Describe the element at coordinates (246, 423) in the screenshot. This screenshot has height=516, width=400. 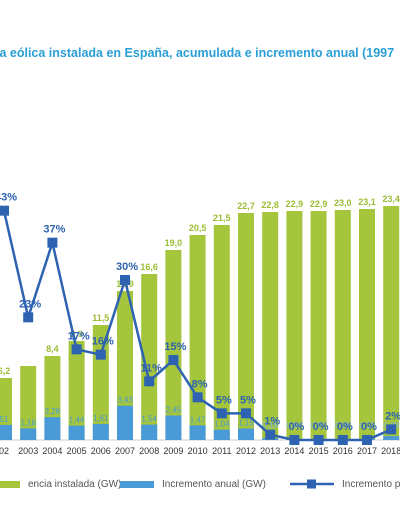
I see `bar-annual-label: 1,15` at that location.